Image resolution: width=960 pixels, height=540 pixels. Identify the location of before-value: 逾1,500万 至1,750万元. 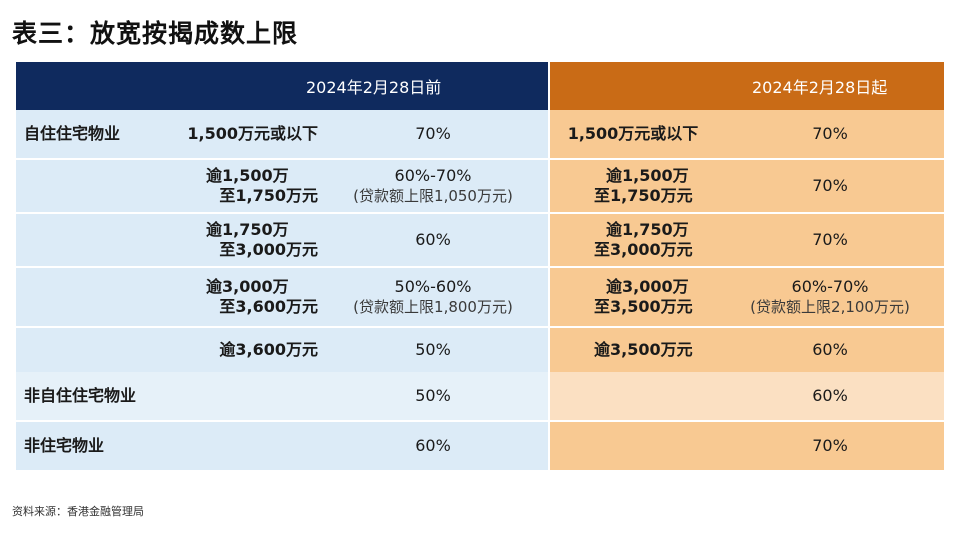
(262, 185).